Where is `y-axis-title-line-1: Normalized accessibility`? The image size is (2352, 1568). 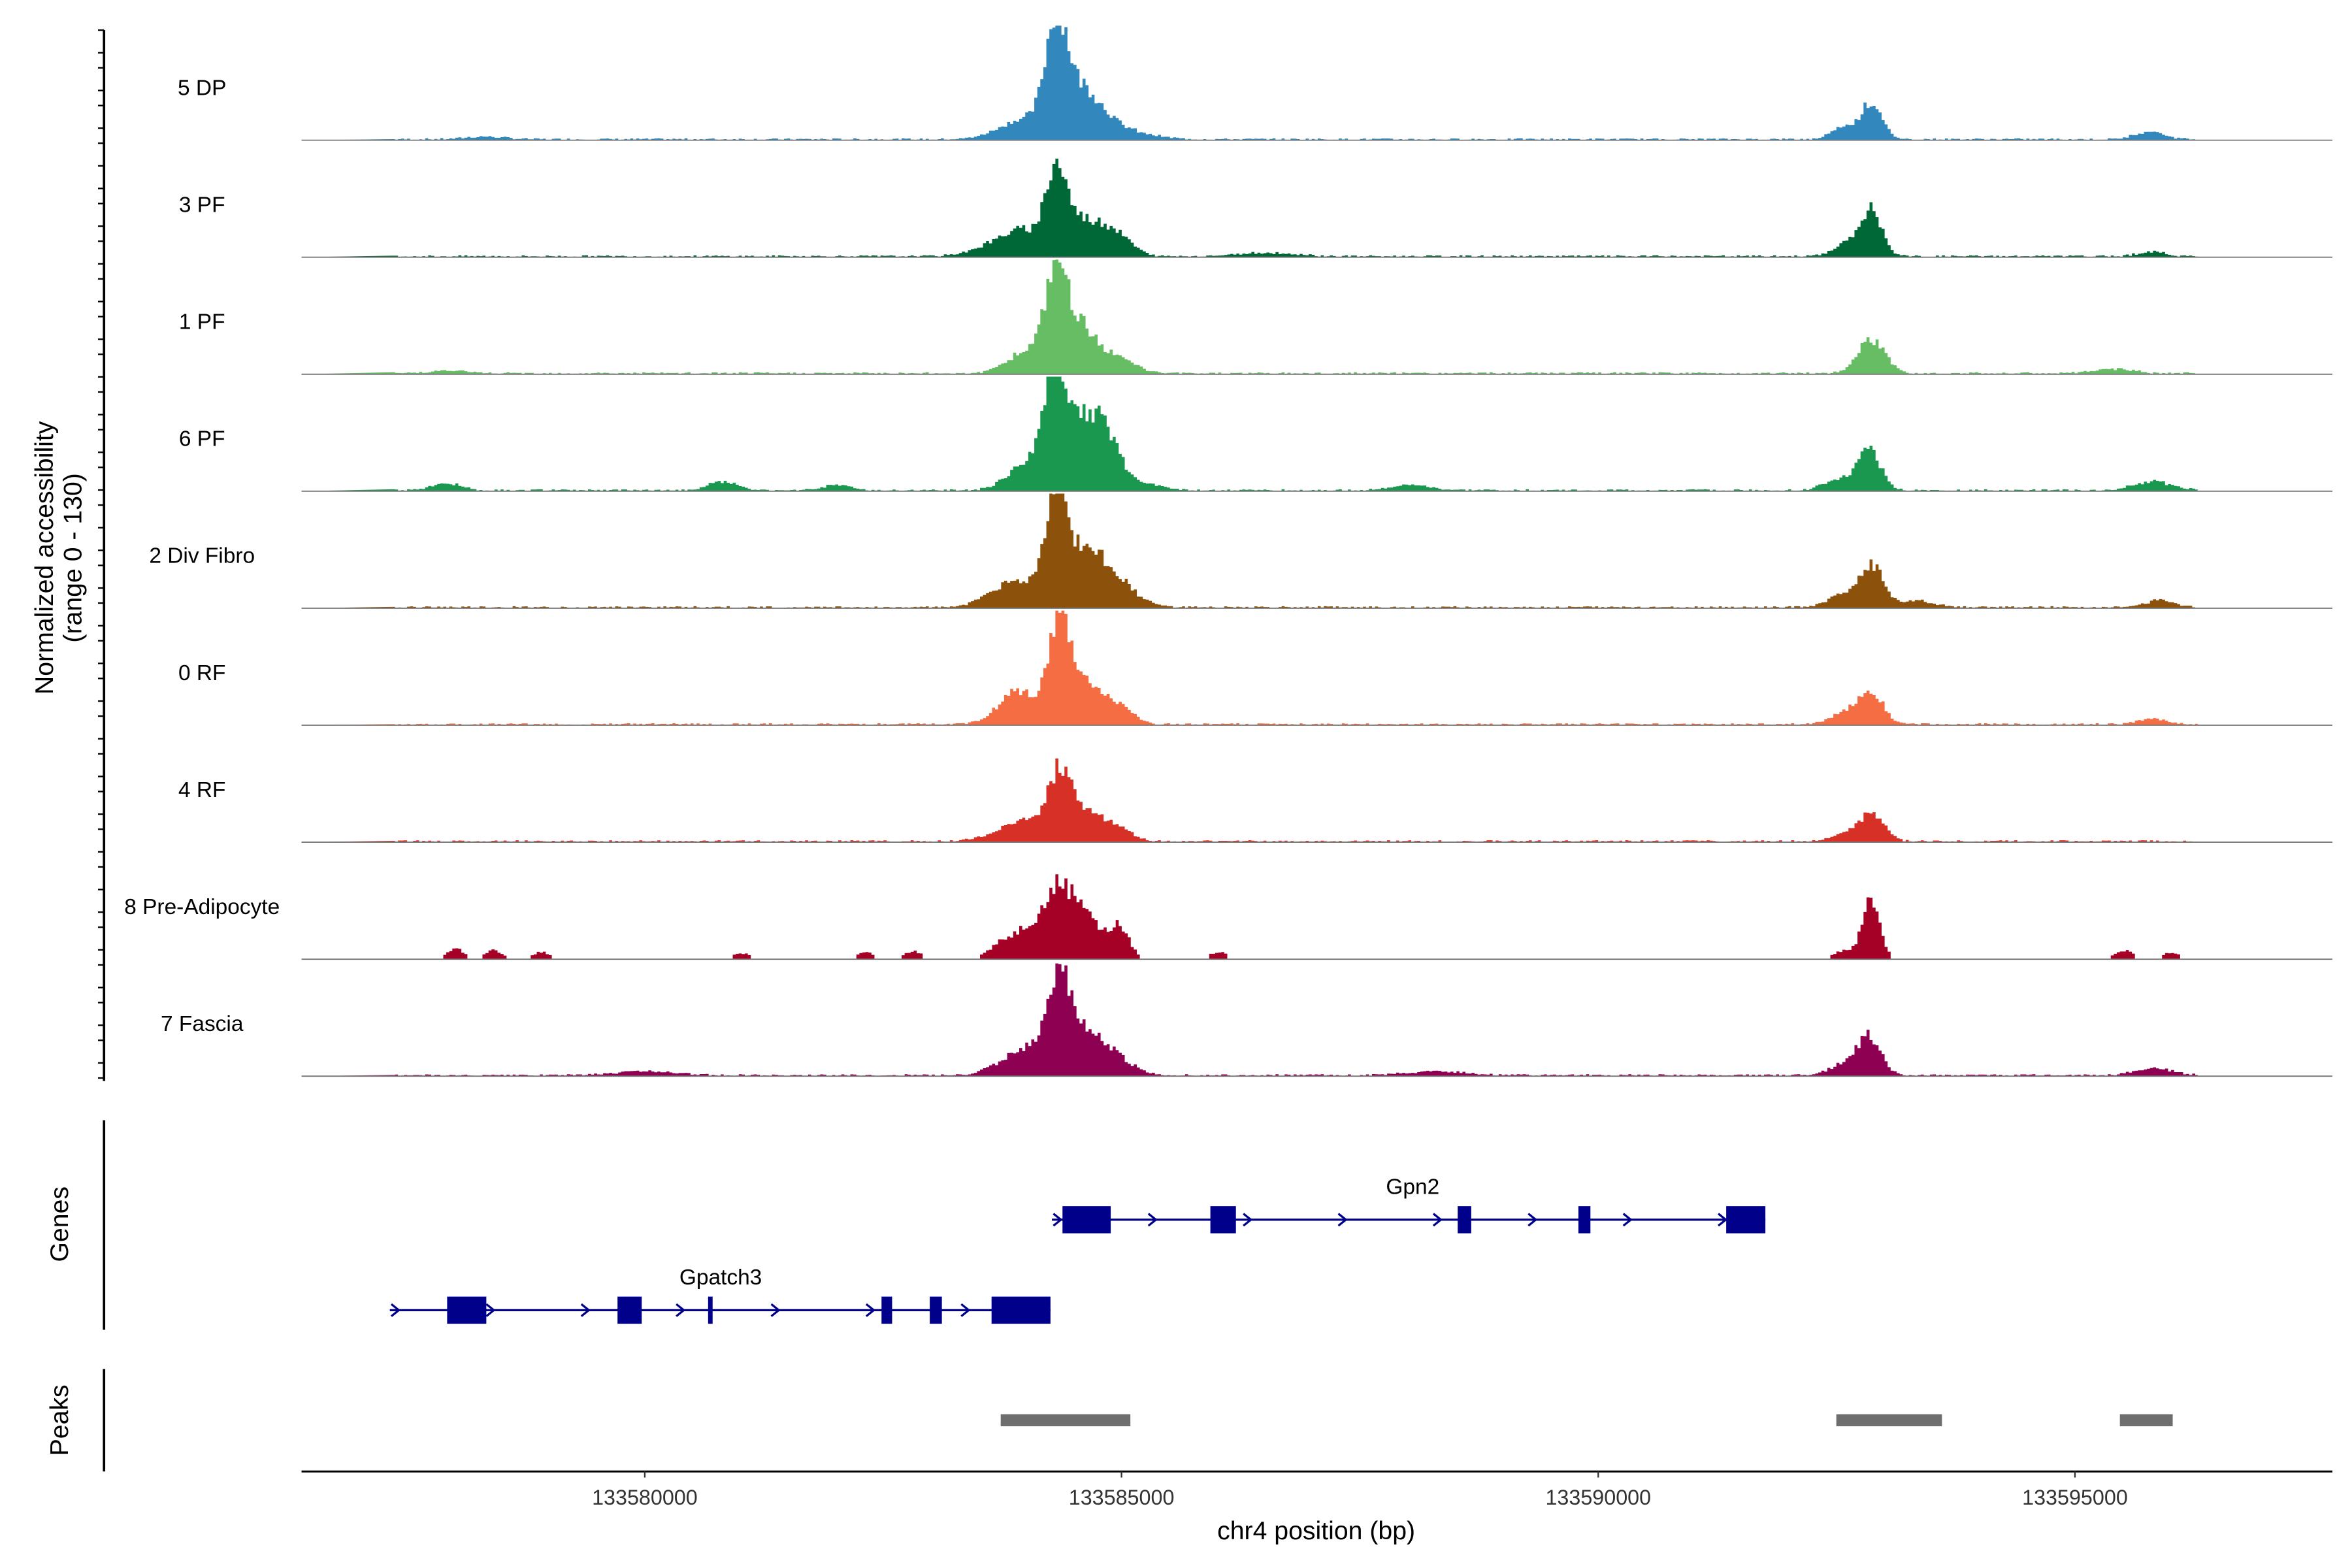 y-axis-title-line-1: Normalized accessibility is located at coordinates (44, 557).